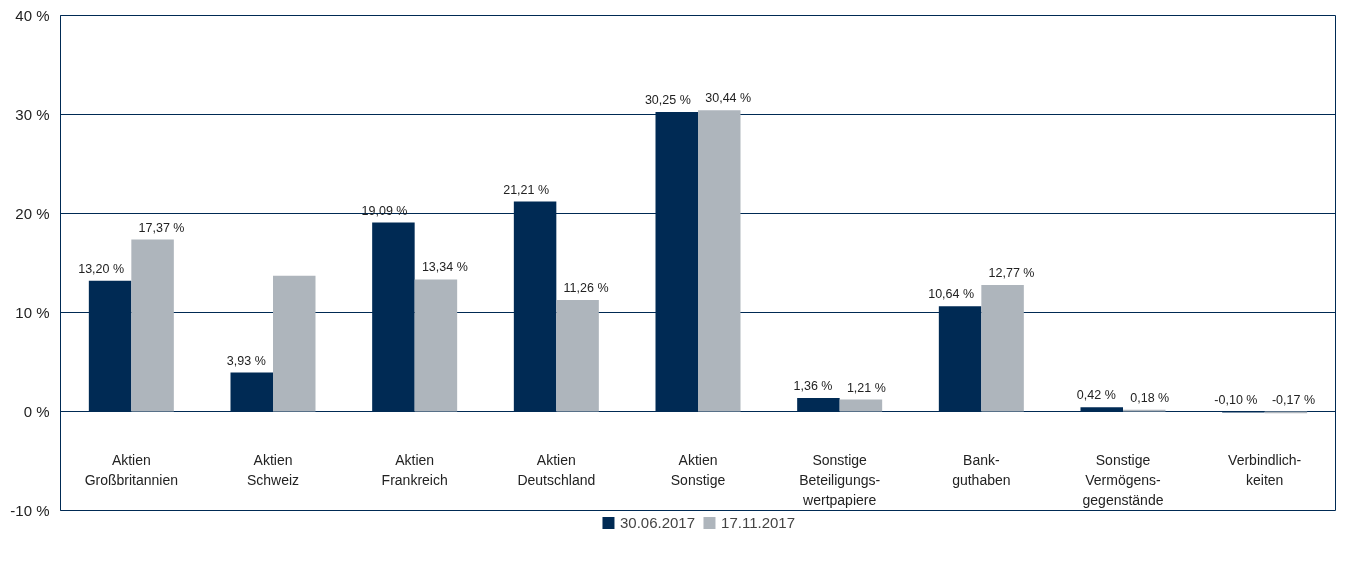  I want to click on x-tick-label: Aktien Frankreich, so click(414, 469).